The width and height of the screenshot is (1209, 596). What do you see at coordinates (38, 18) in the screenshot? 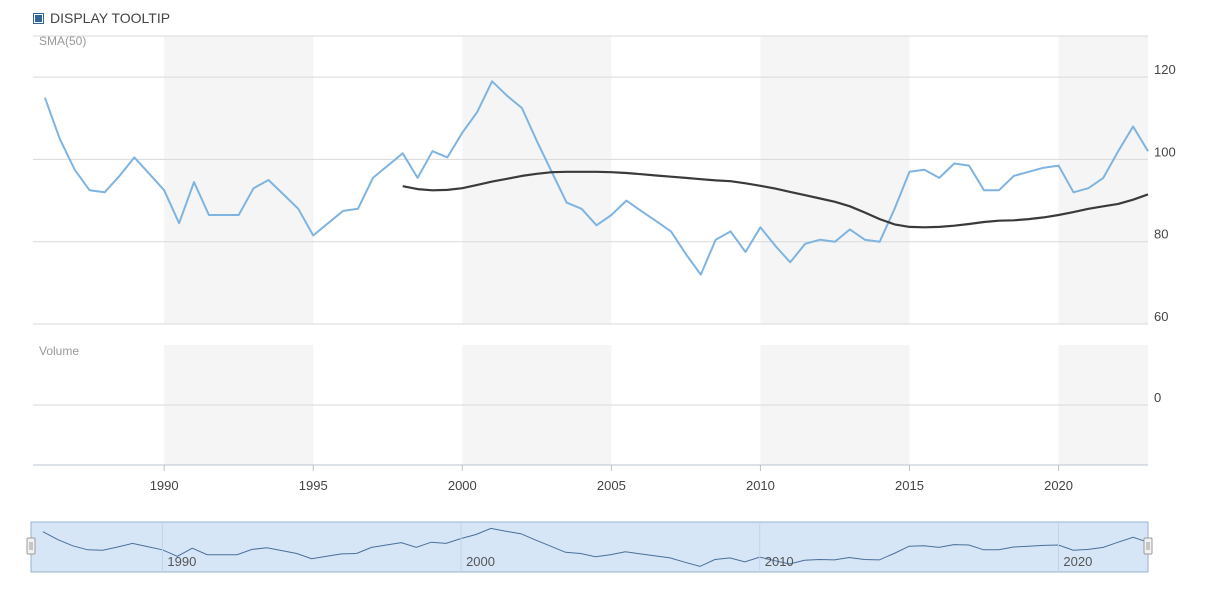
I see `checkbox-icon` at bounding box center [38, 18].